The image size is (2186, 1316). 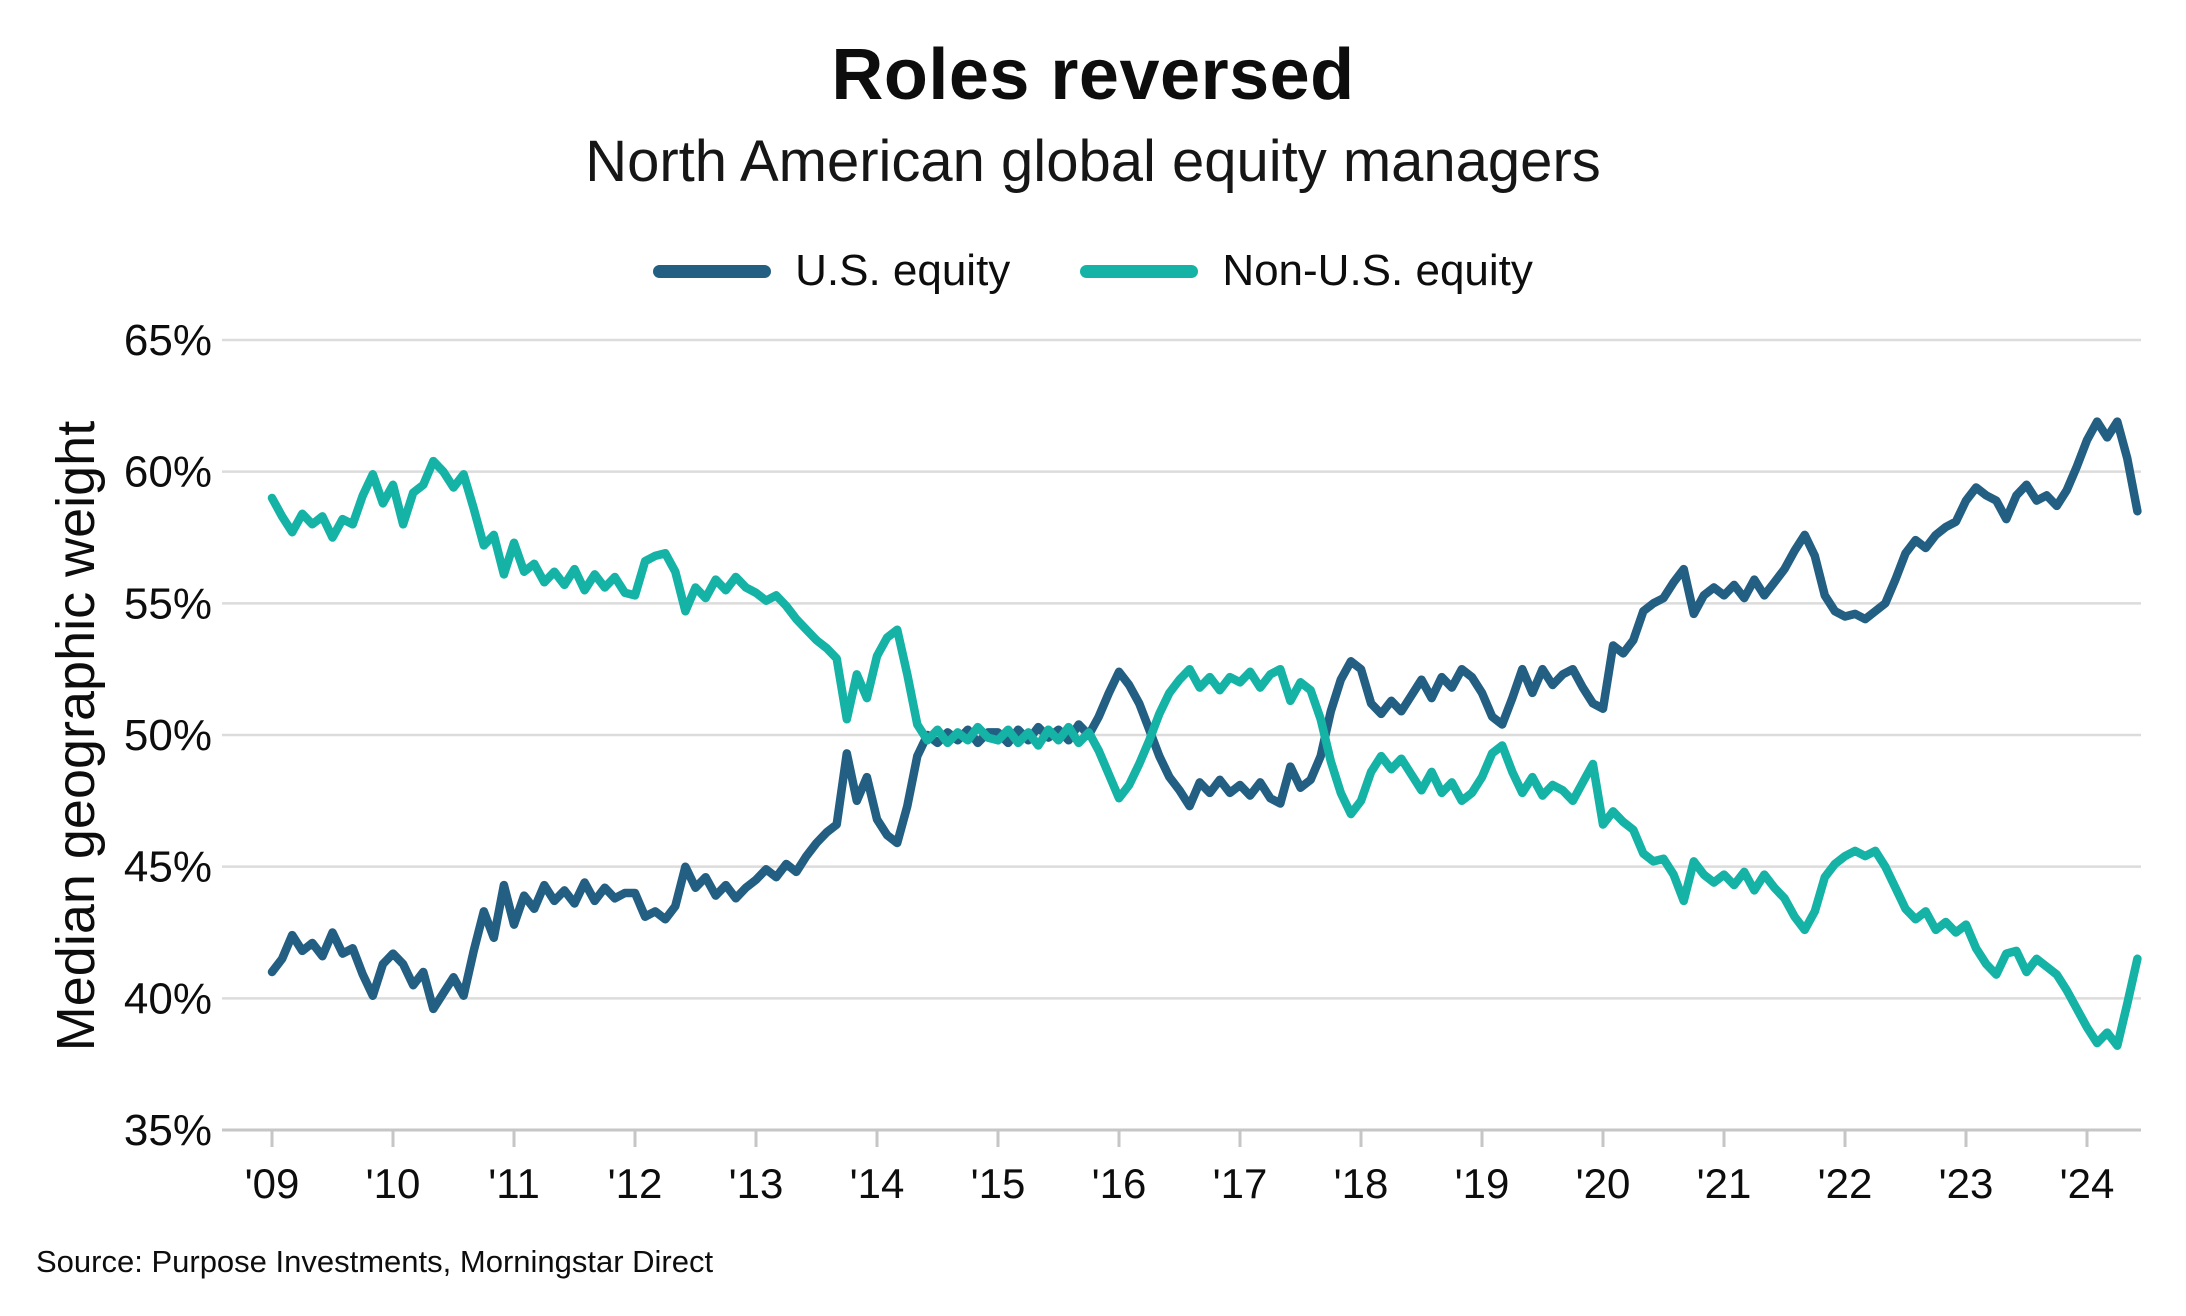 What do you see at coordinates (393, 1183) in the screenshot?
I see `x-tick-label-2010: '10` at bounding box center [393, 1183].